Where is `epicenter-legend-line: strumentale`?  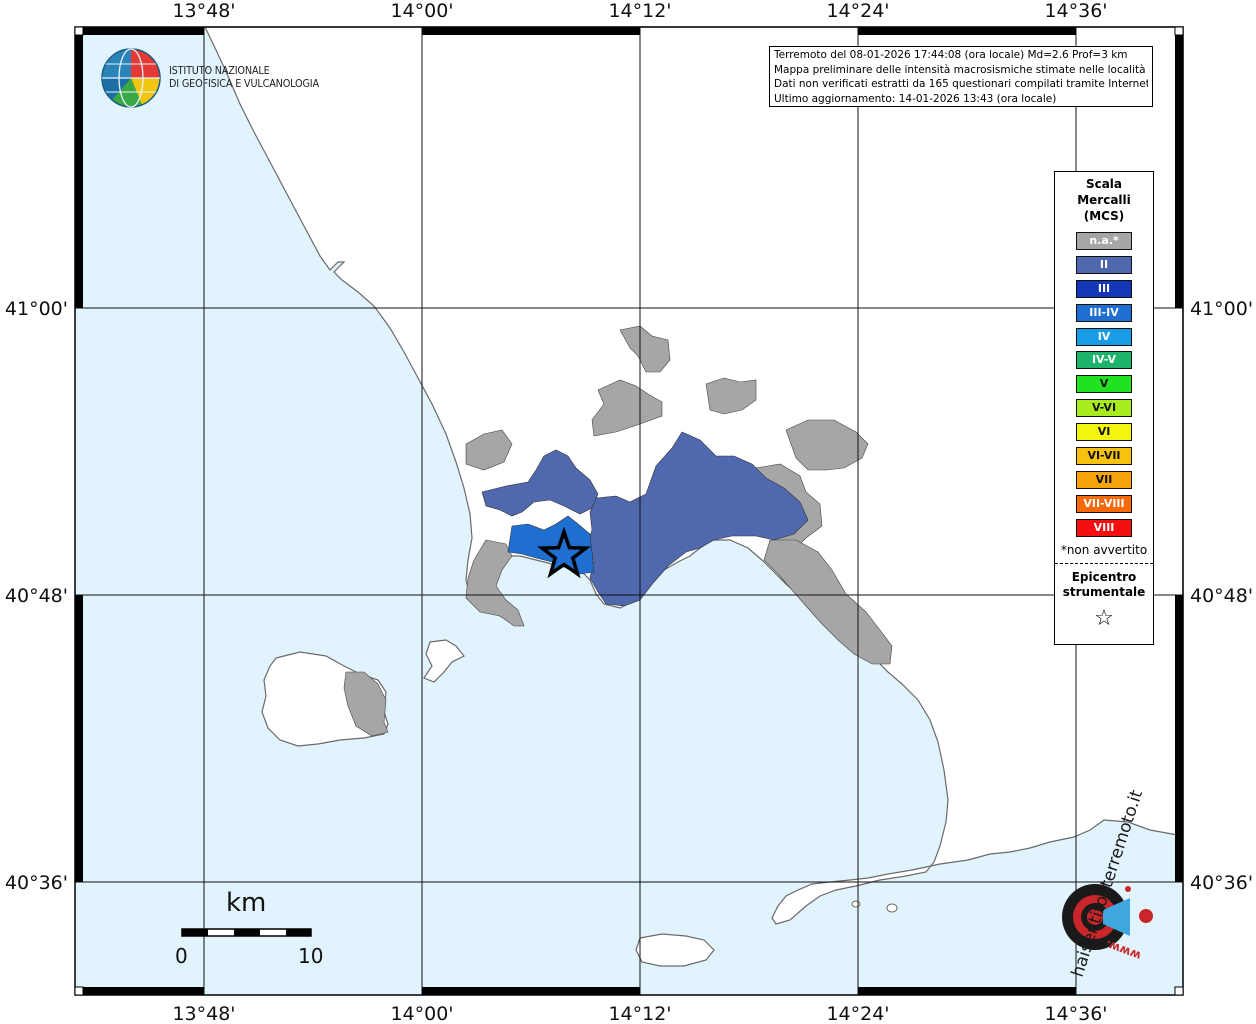
epicenter-legend-line: strumentale is located at coordinates (1104, 591).